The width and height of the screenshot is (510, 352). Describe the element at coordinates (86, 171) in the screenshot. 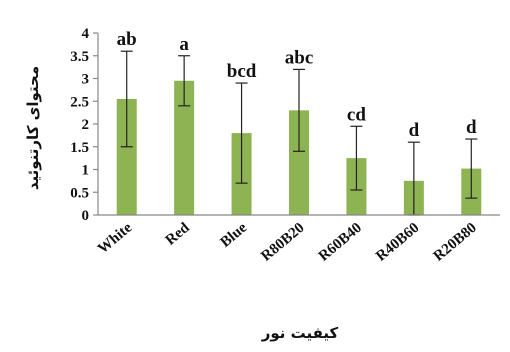

I see `y-tick-label: 1` at that location.